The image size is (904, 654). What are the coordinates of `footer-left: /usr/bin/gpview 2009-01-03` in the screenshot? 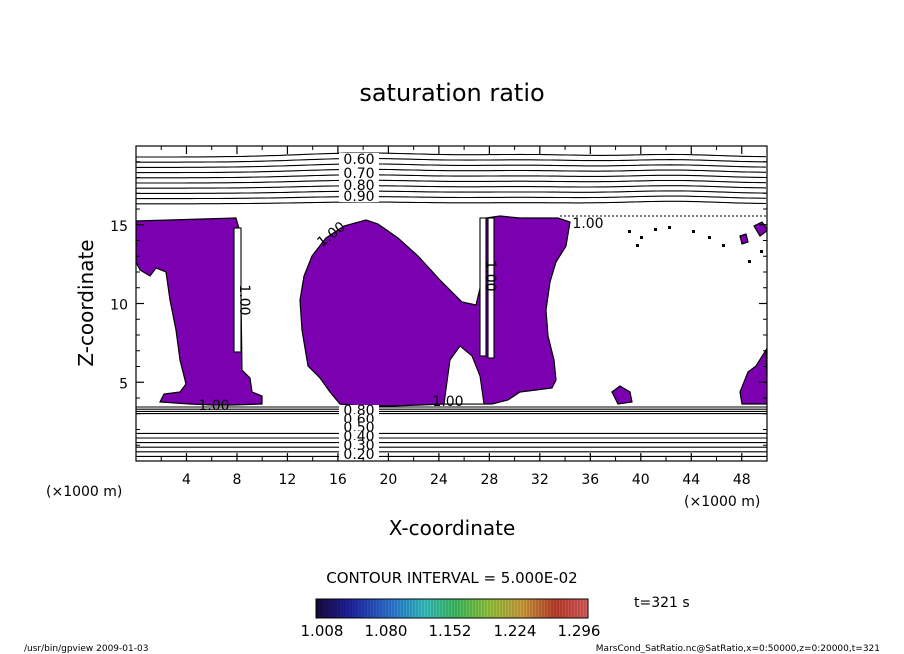 It's located at (86, 649).